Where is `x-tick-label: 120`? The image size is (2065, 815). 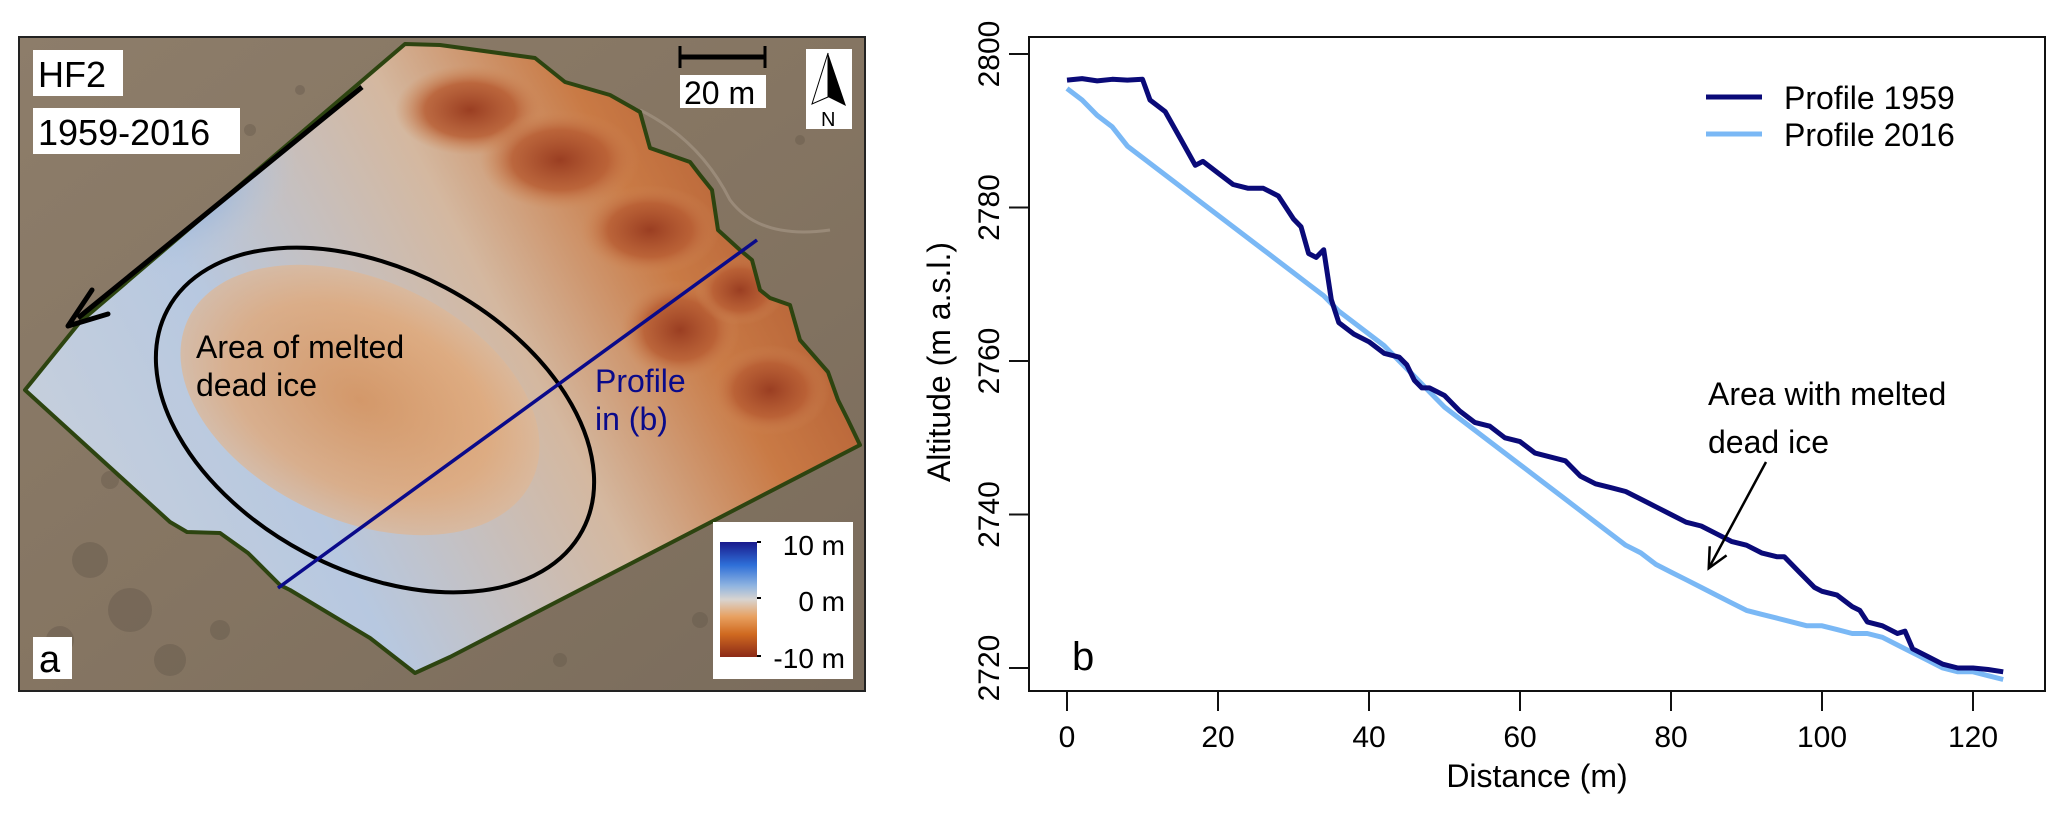
x-tick-label: 120 is located at coordinates (1973, 737).